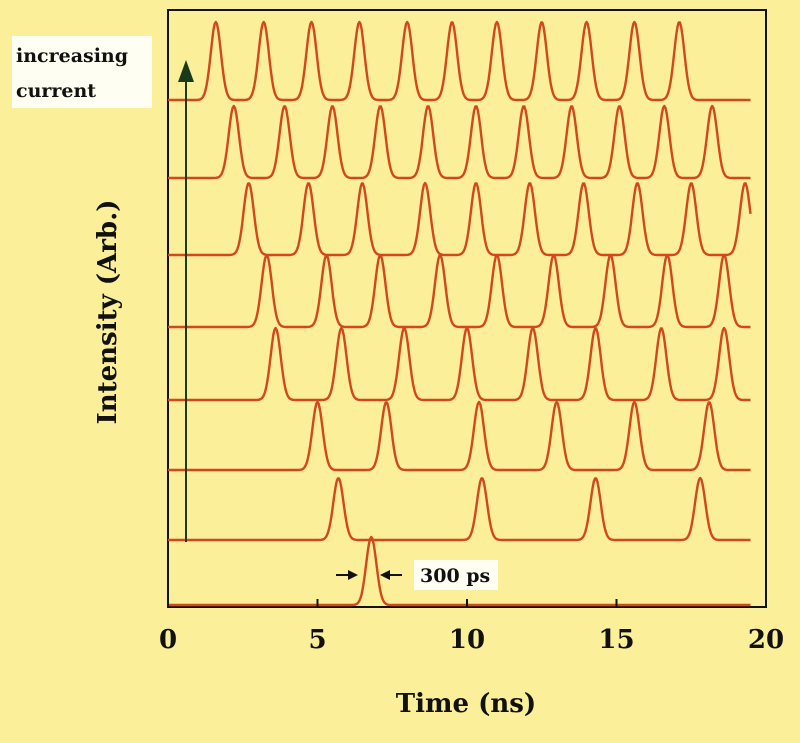 The height and width of the screenshot is (743, 800). I want to click on pulse-width-left-arrowhead, so click(353, 575).